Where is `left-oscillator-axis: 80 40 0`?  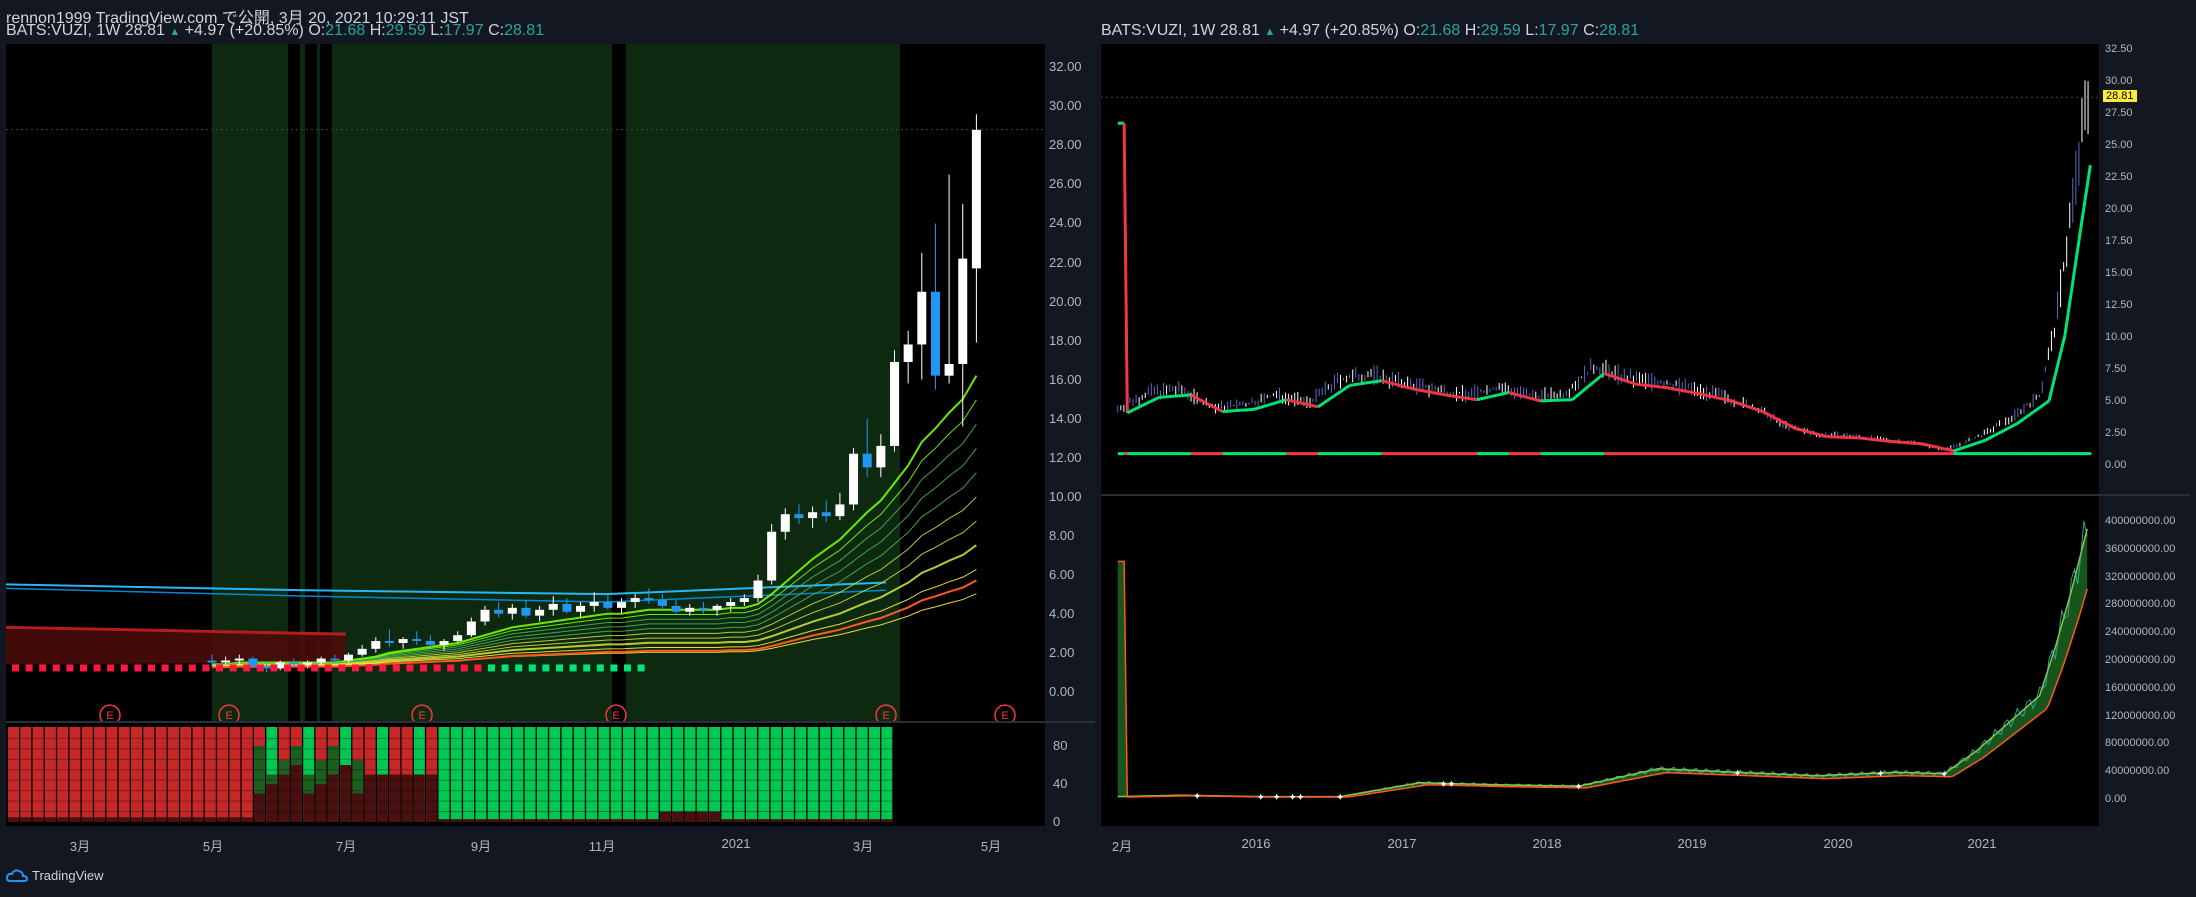 left-oscillator-axis: 80 40 0 is located at coordinates (1070, 774).